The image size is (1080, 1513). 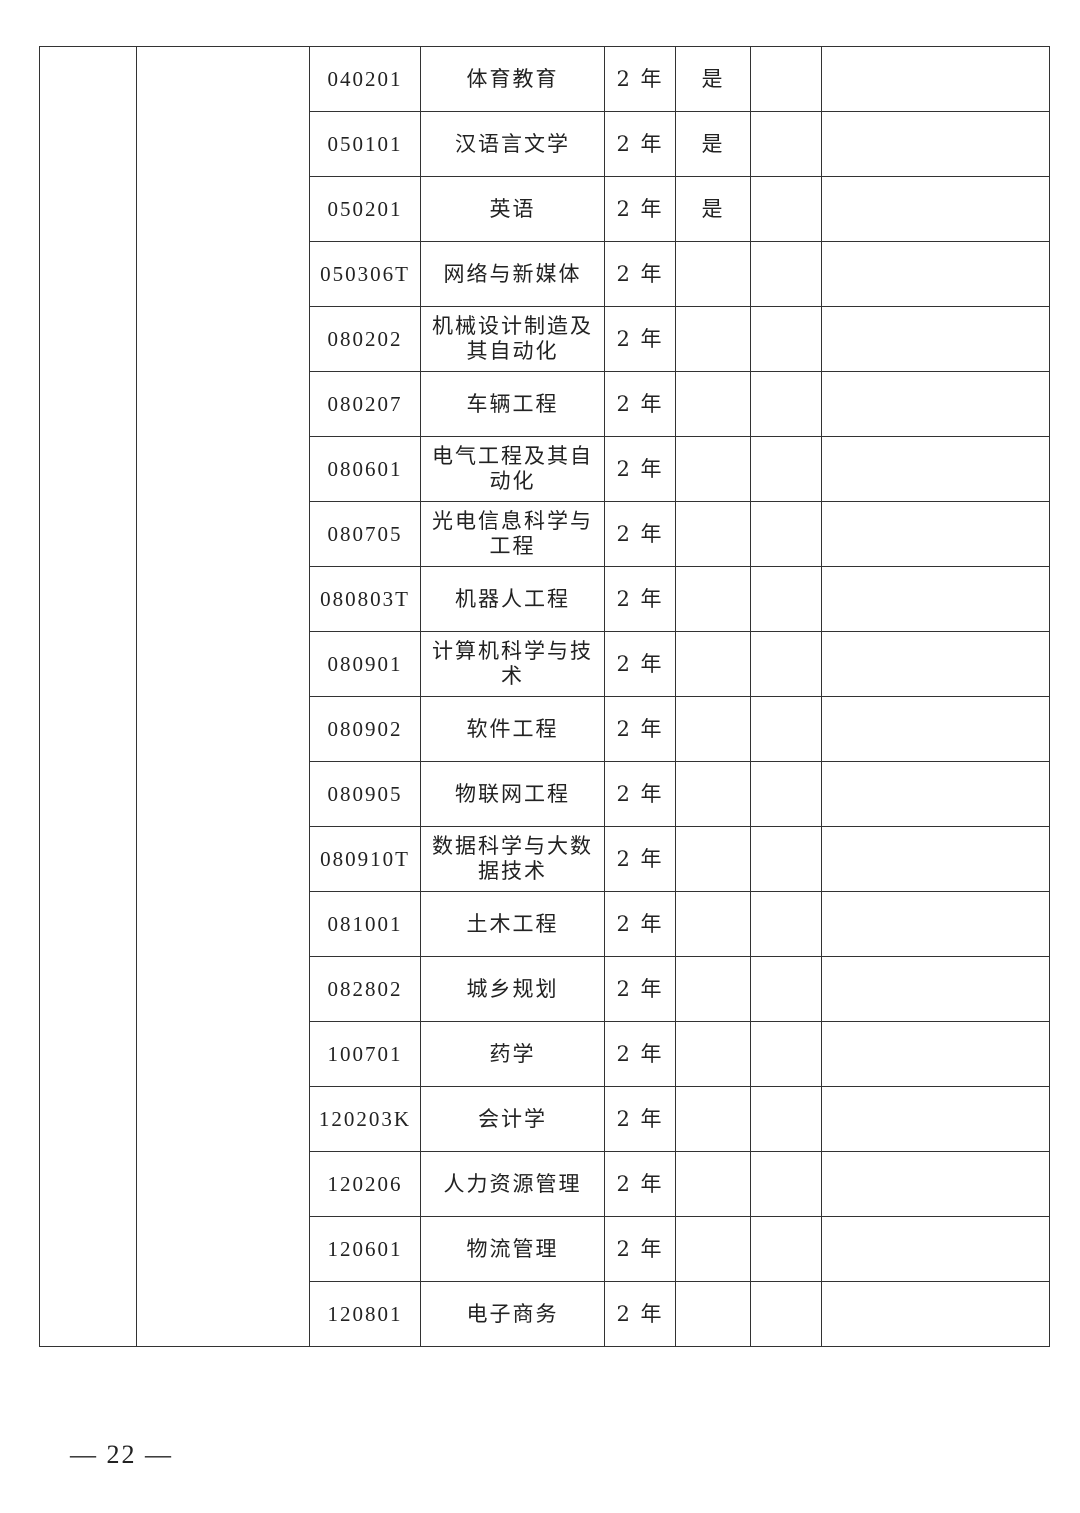 What do you see at coordinates (365, 1249) in the screenshot?
I see `major-code: 120601` at bounding box center [365, 1249].